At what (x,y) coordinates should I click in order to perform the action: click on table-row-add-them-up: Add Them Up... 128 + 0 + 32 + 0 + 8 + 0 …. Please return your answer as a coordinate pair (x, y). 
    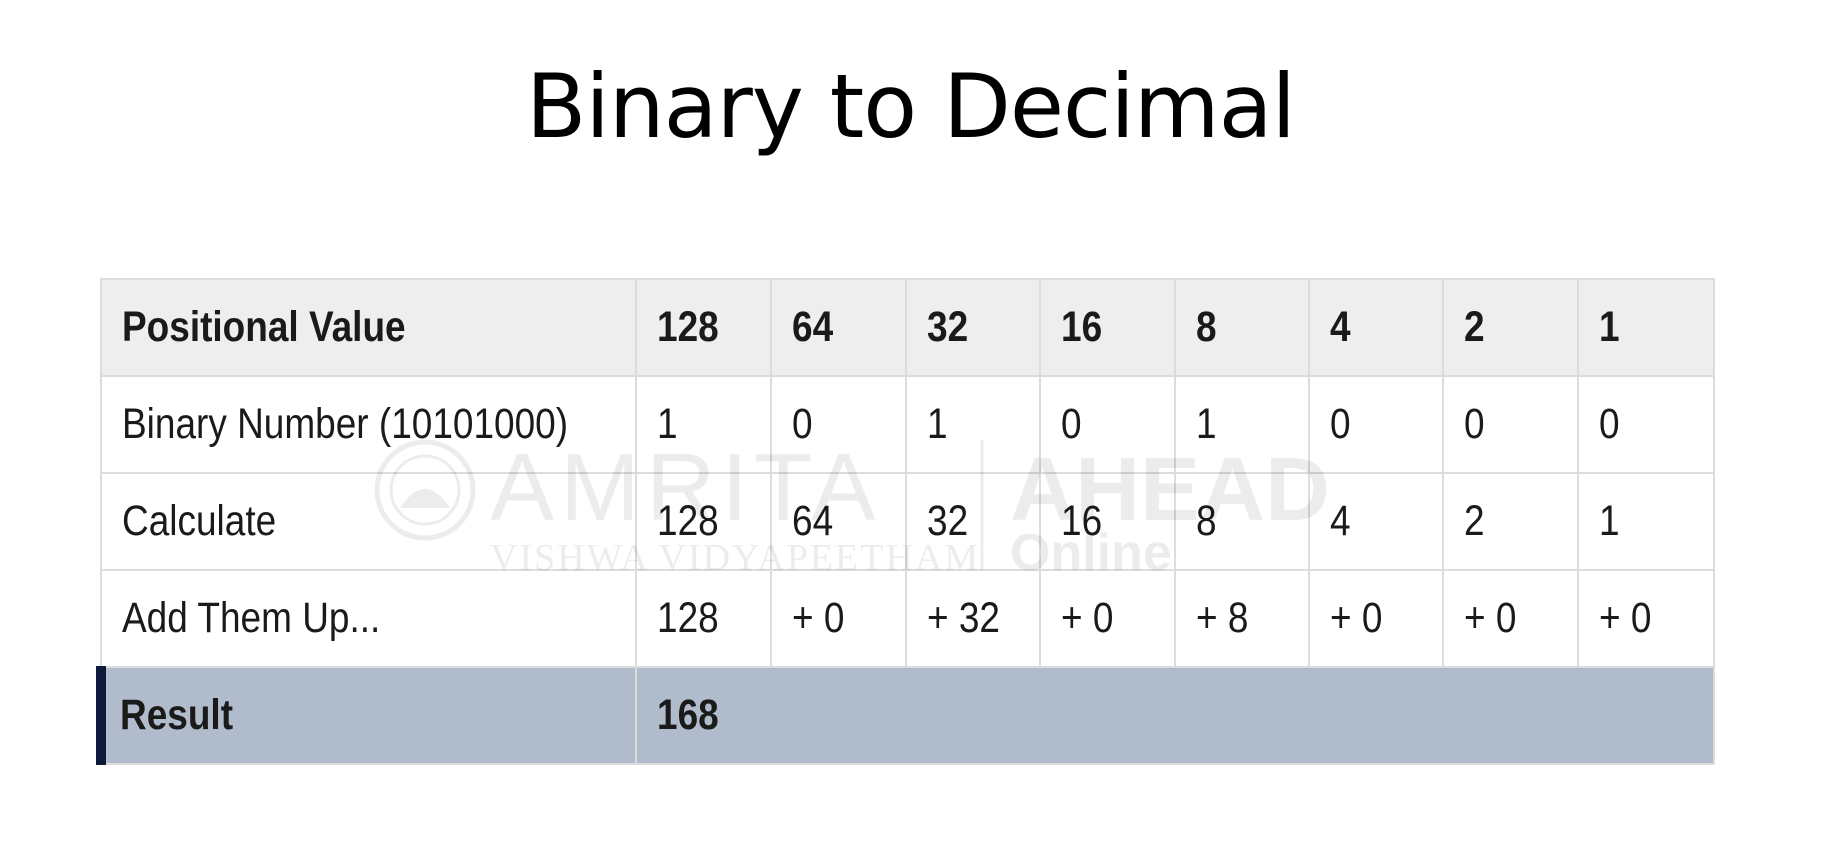
    Looking at the image, I should click on (907, 618).